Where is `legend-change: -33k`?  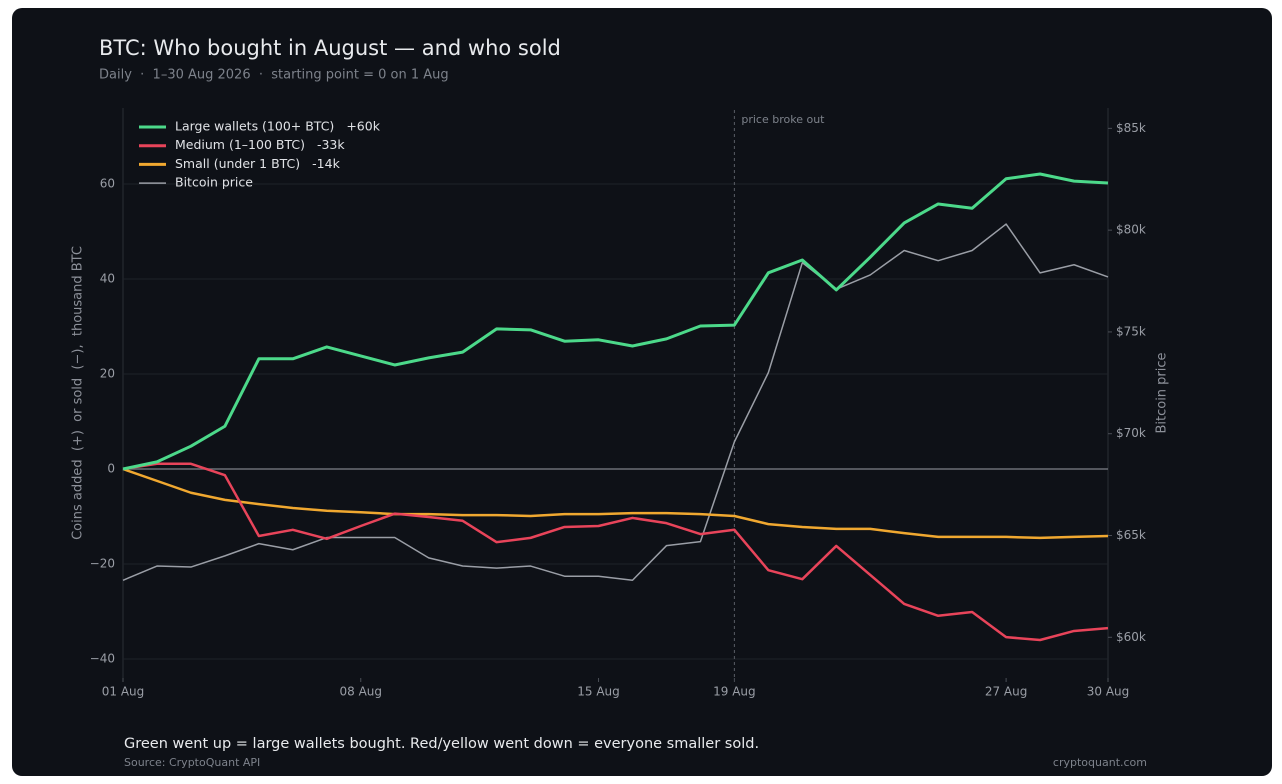 legend-change: -33k is located at coordinates (331, 144).